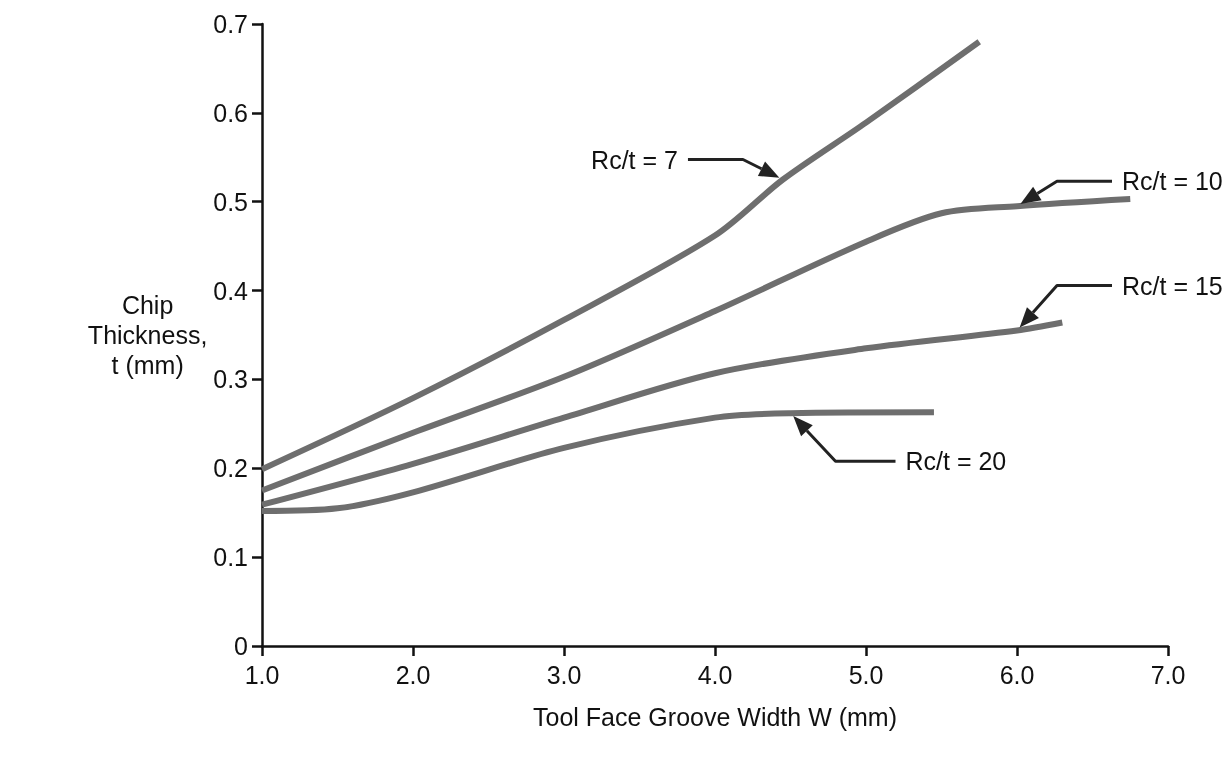  What do you see at coordinates (147, 335) in the screenshot?
I see `y-axis-title: Chip Thickness, t (mm)` at bounding box center [147, 335].